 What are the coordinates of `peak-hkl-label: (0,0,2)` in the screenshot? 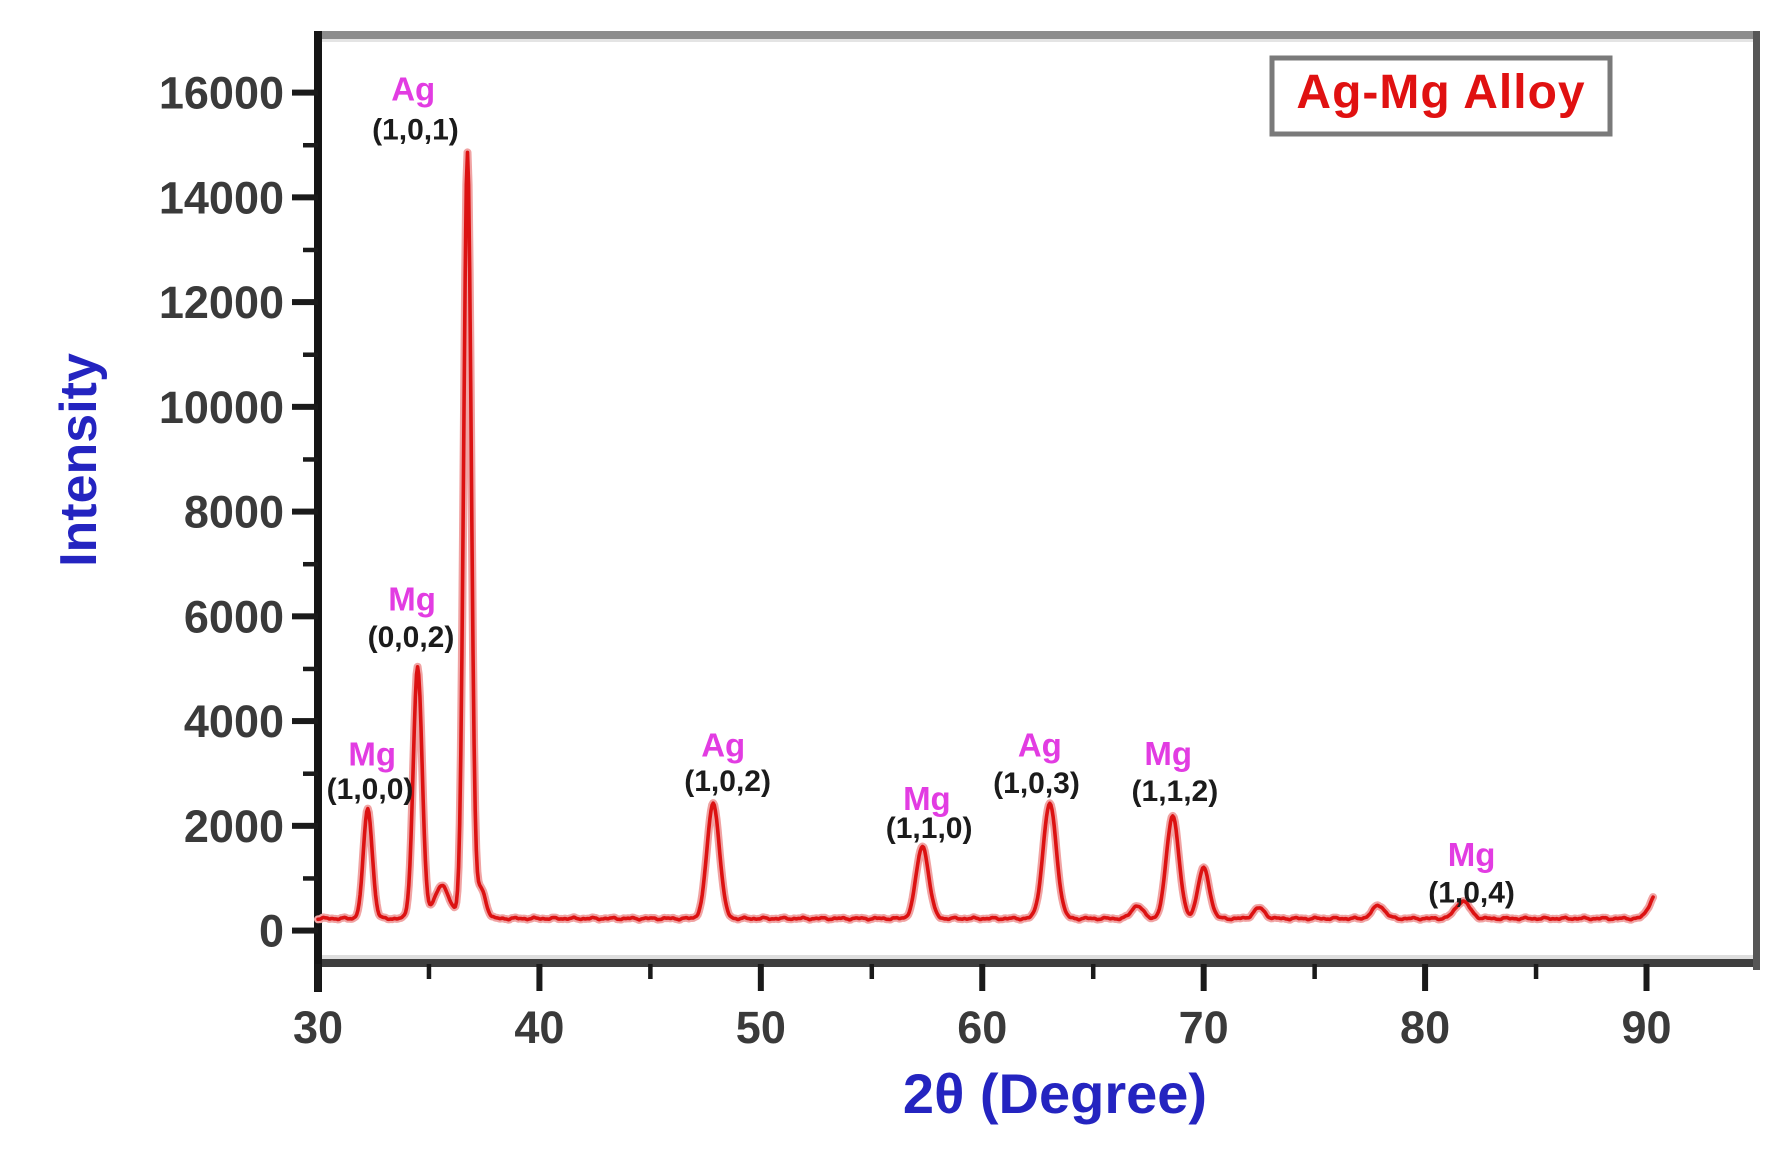 It's located at (411, 637).